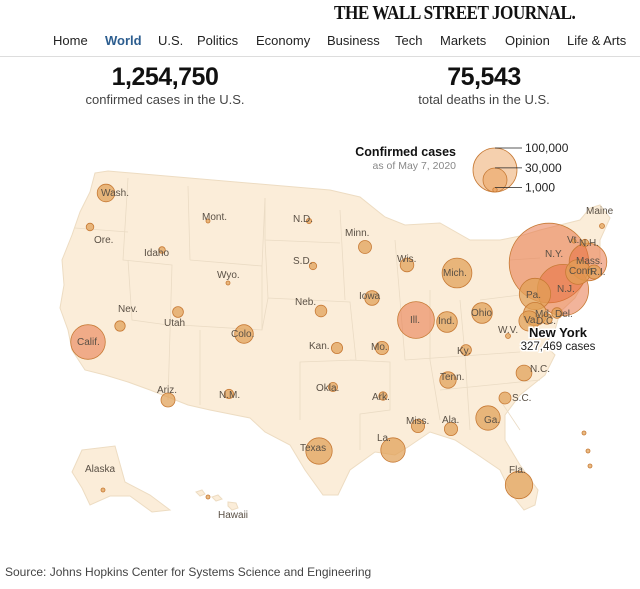  Describe the element at coordinates (308, 220) in the screenshot. I see `bubble-nd-circle` at that location.